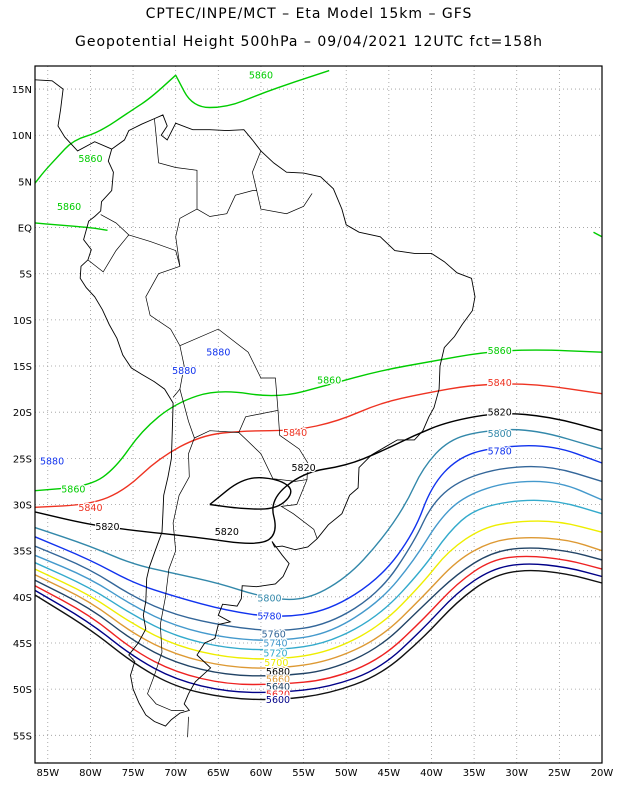 The height and width of the screenshot is (800, 618). Describe the element at coordinates (278, 694) in the screenshot. I see `contour-label: 5620` at that location.